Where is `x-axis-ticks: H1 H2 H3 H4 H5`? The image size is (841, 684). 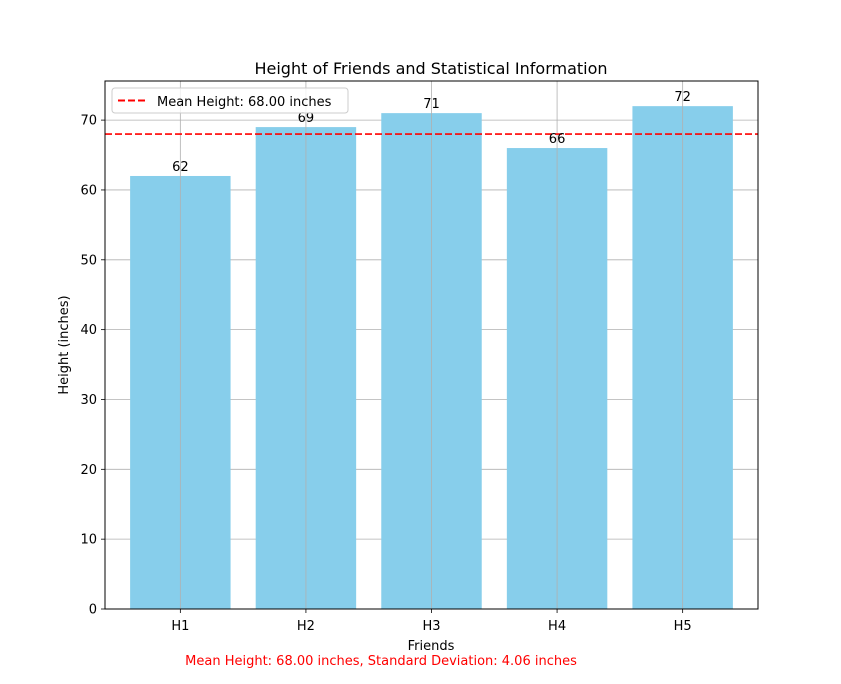 x-axis-ticks: H1 H2 H3 H4 H5 is located at coordinates (431, 621).